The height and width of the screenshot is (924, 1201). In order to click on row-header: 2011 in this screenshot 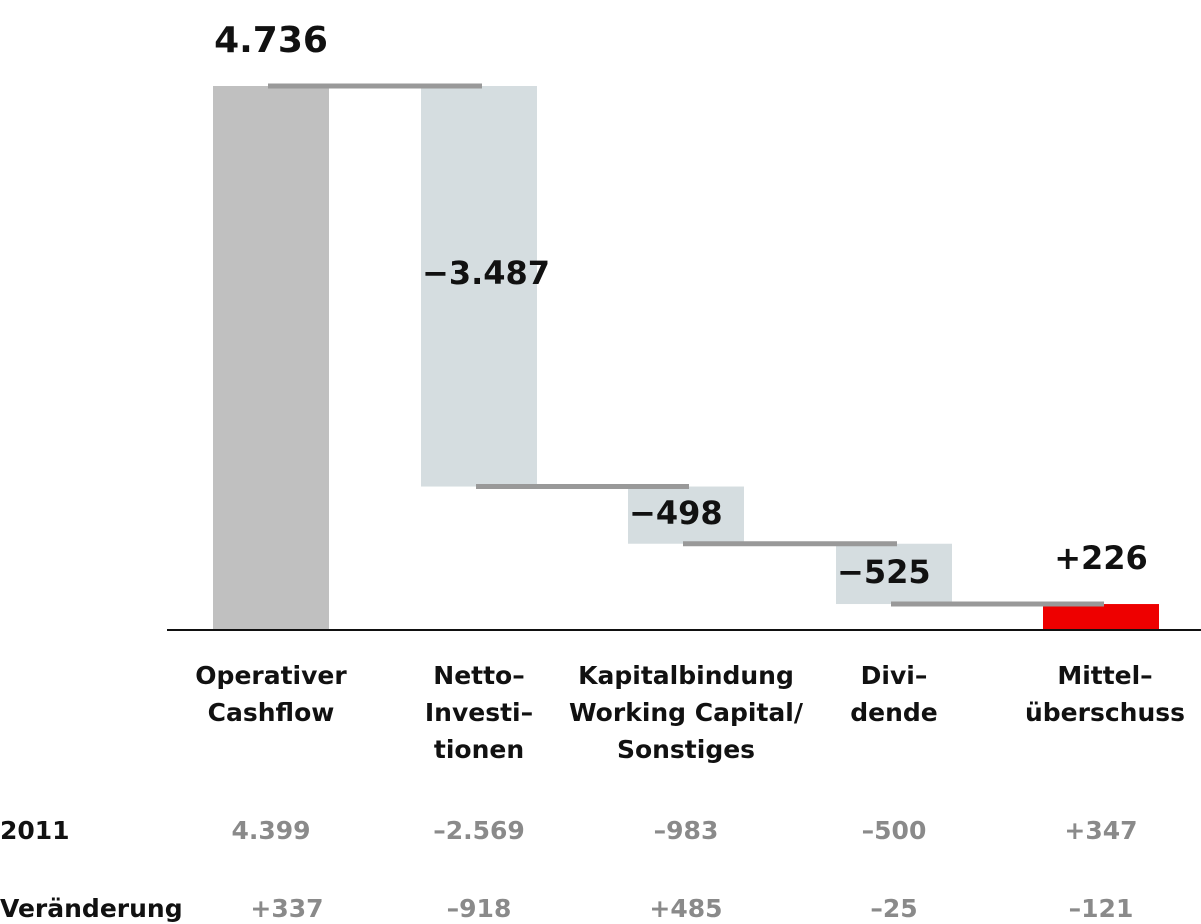, I will do `click(35, 830)`.